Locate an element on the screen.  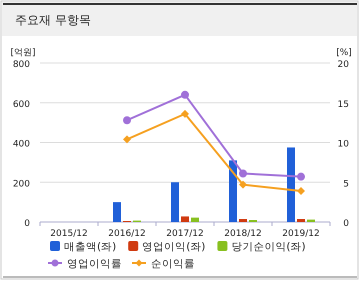
y-axis-title: [억원] is located at coordinates (23, 53).